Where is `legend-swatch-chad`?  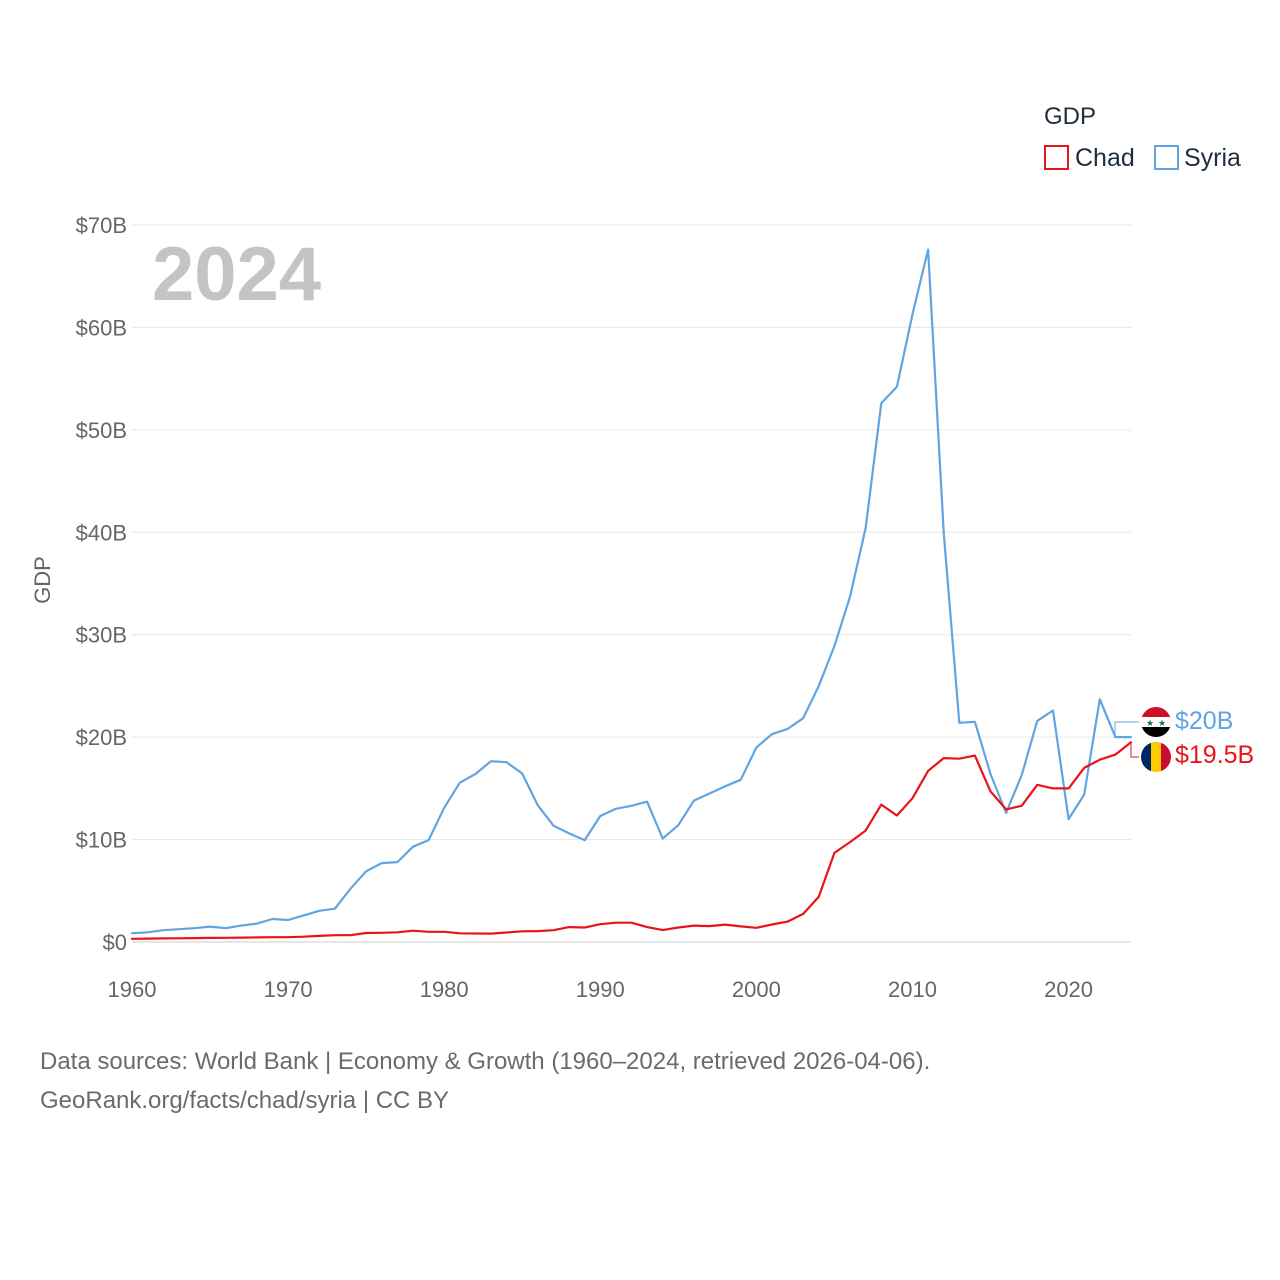
legend-swatch-chad is located at coordinates (1056, 157).